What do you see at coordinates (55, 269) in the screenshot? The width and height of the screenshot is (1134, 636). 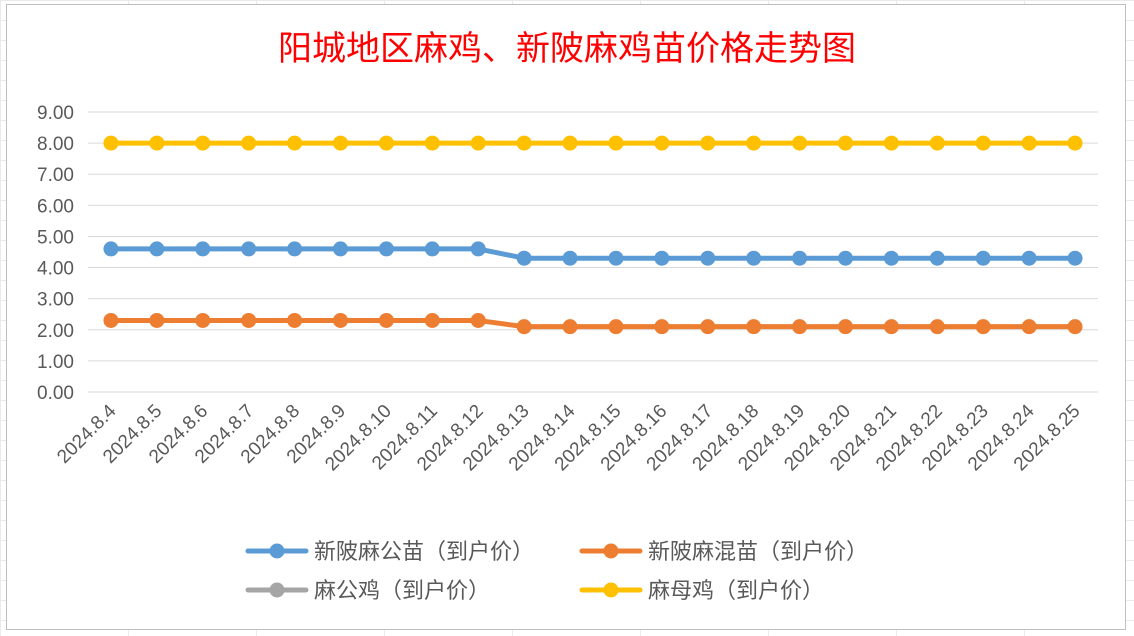 I see `y-tick-label: 4.00` at bounding box center [55, 269].